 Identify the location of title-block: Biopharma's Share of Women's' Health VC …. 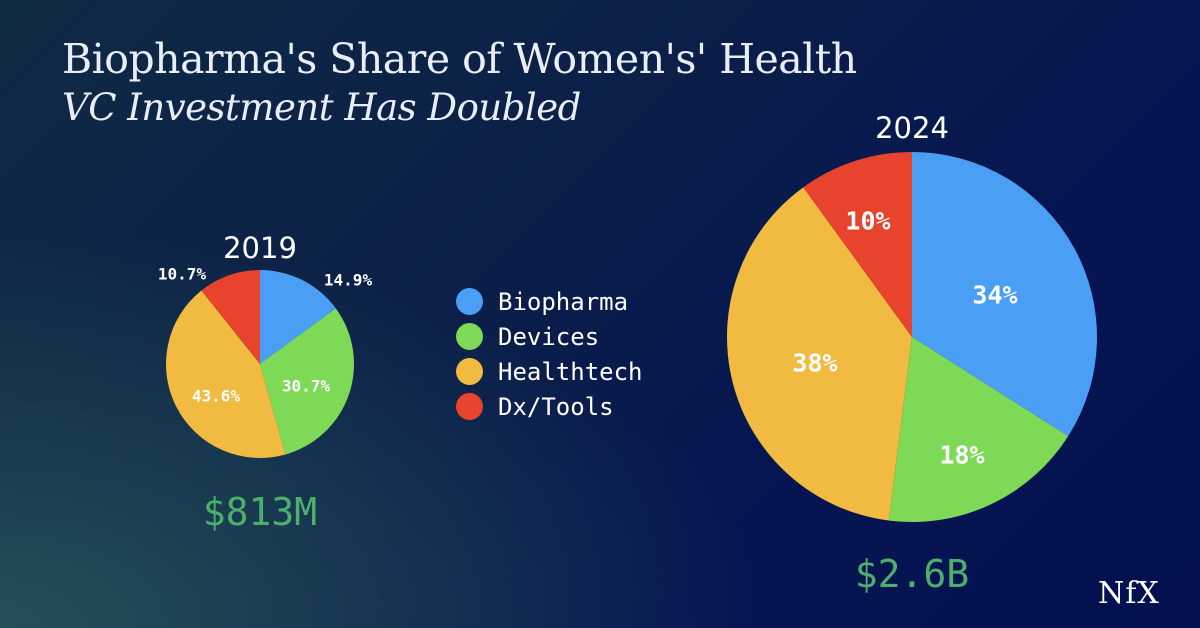
(459, 83).